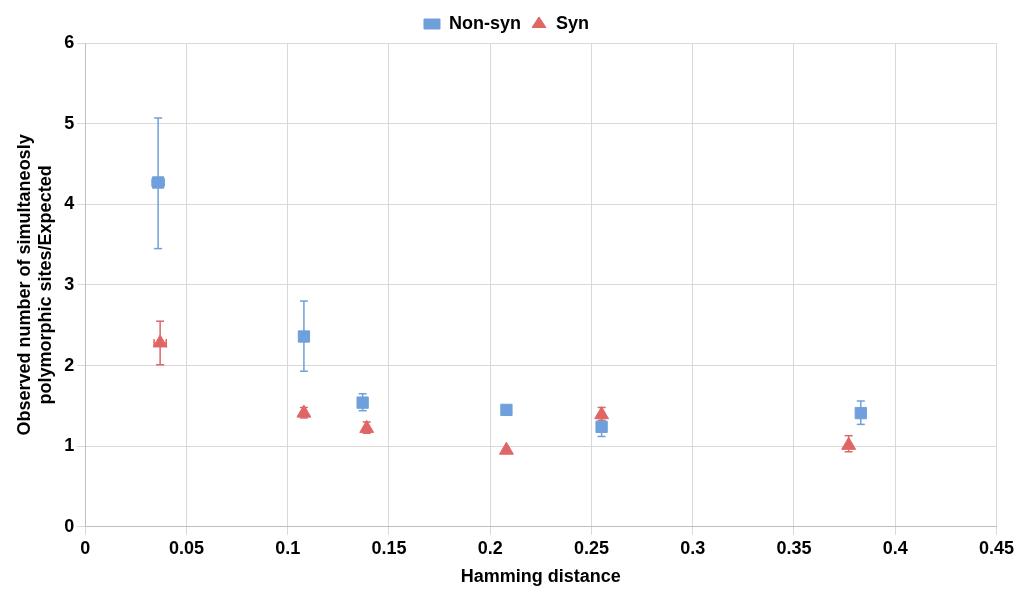 This screenshot has height=597, width=1017. What do you see at coordinates (69, 41) in the screenshot?
I see `y-tick-label: 6` at bounding box center [69, 41].